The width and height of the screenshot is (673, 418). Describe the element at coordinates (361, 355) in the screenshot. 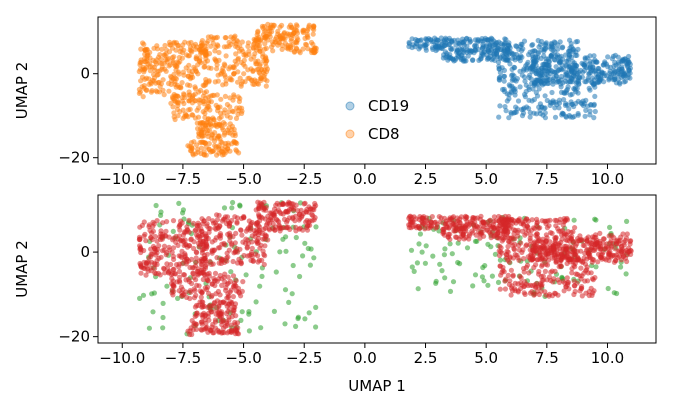

I see `x-axis-bottom: −10.0 −7.5 −5.0 −2.5 0.0 2.5 5.0 7.5 10.0` at that location.